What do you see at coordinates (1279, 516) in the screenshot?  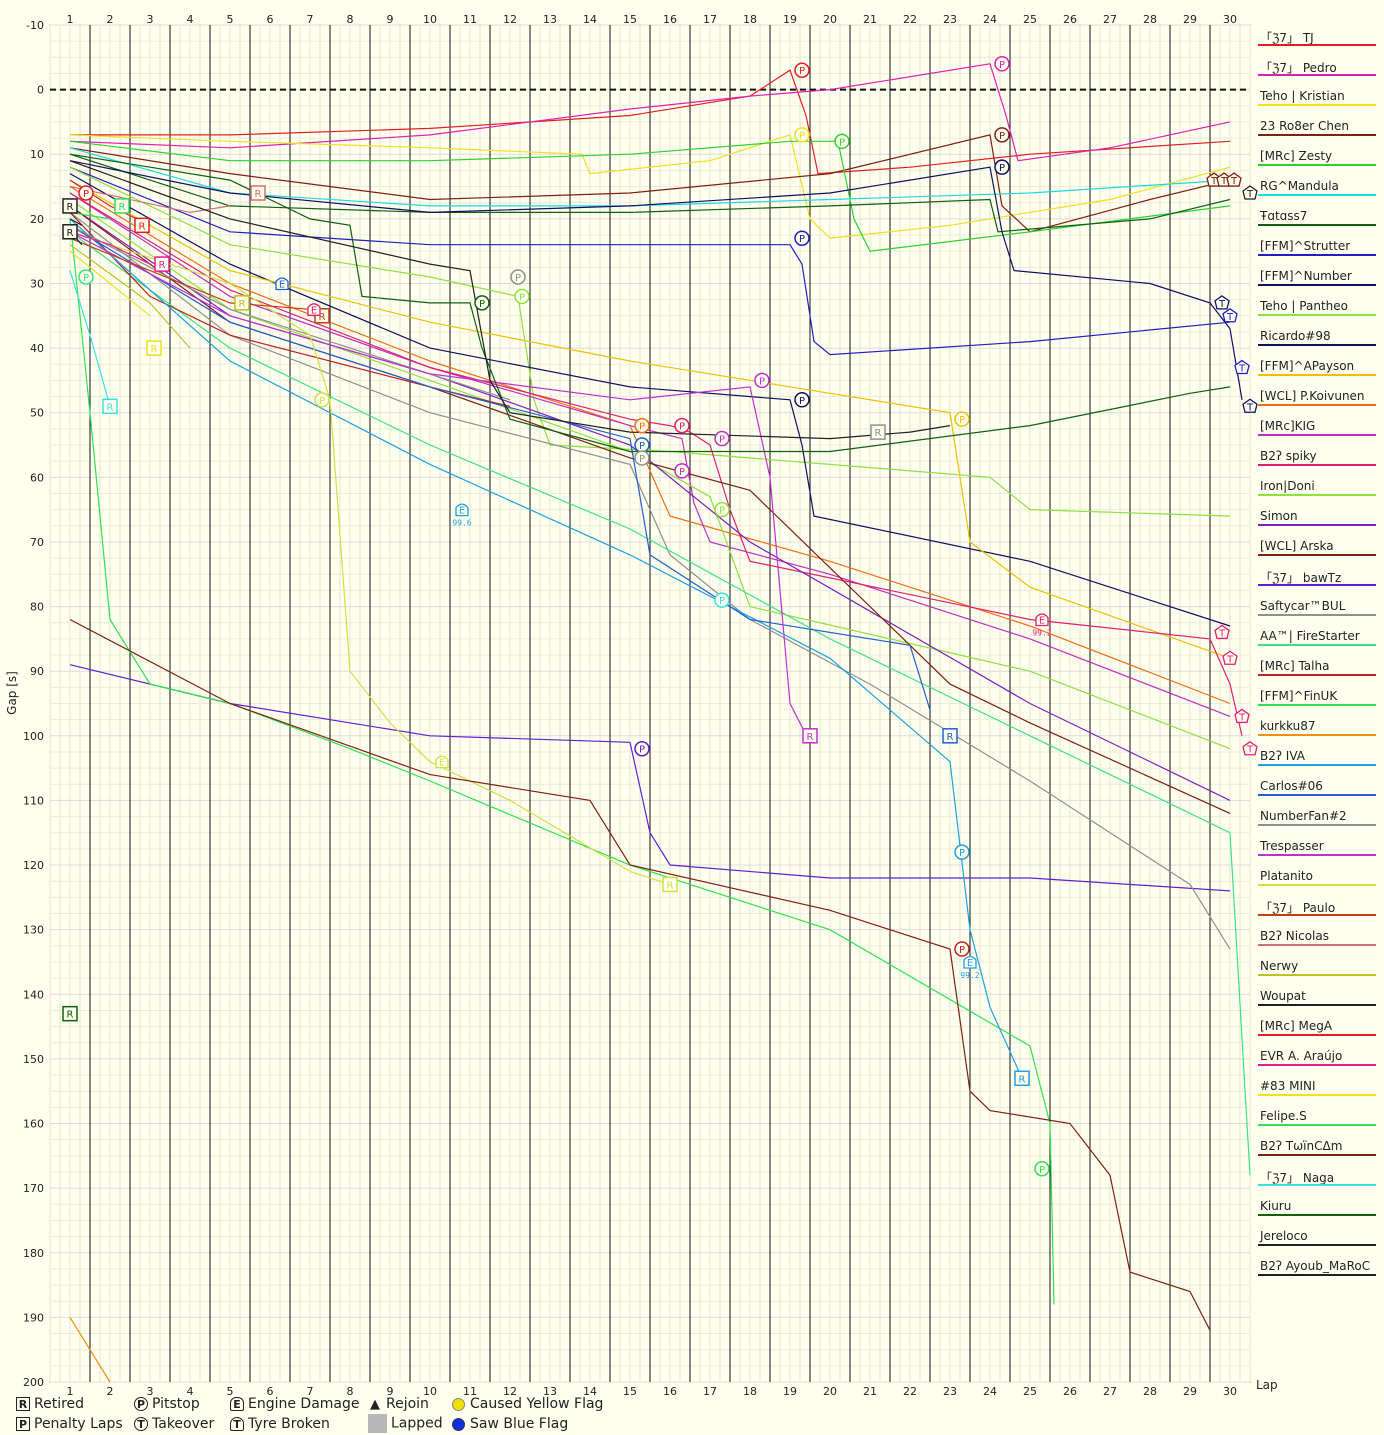 I see `legend-entry-label: Simon` at bounding box center [1279, 516].